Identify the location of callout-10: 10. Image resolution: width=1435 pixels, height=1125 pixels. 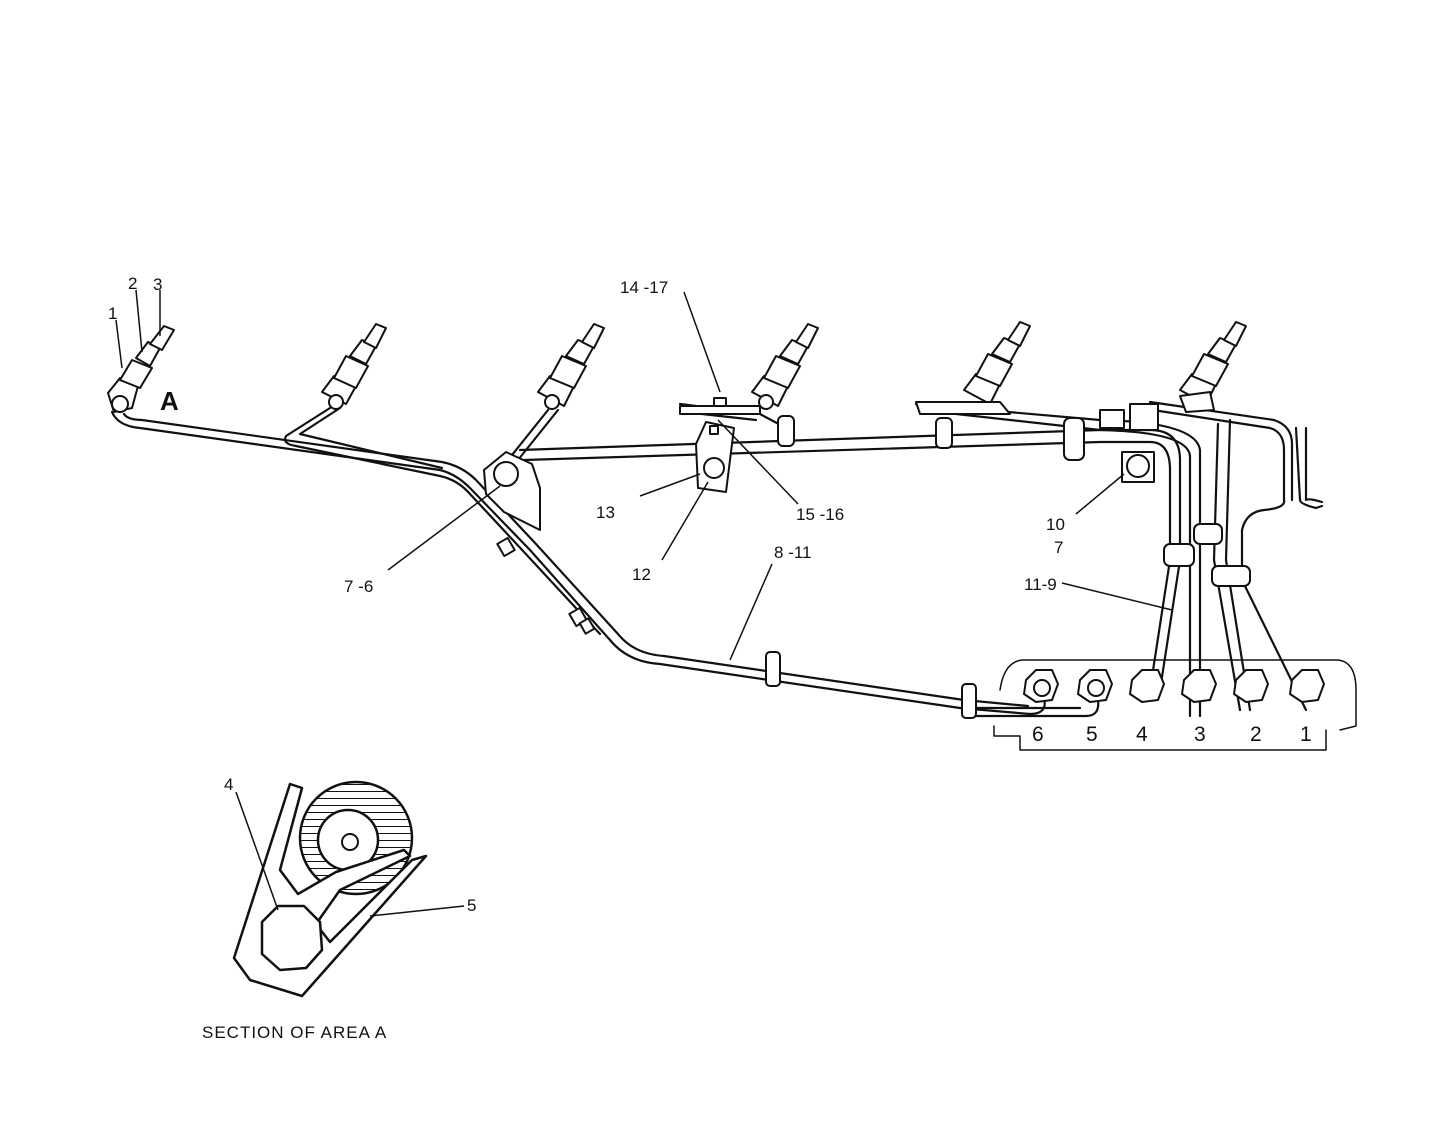
(1055, 524).